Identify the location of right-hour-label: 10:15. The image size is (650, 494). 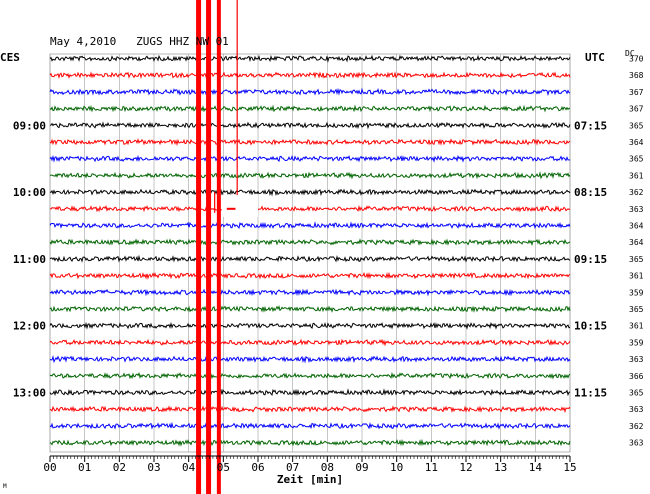
(590, 326).